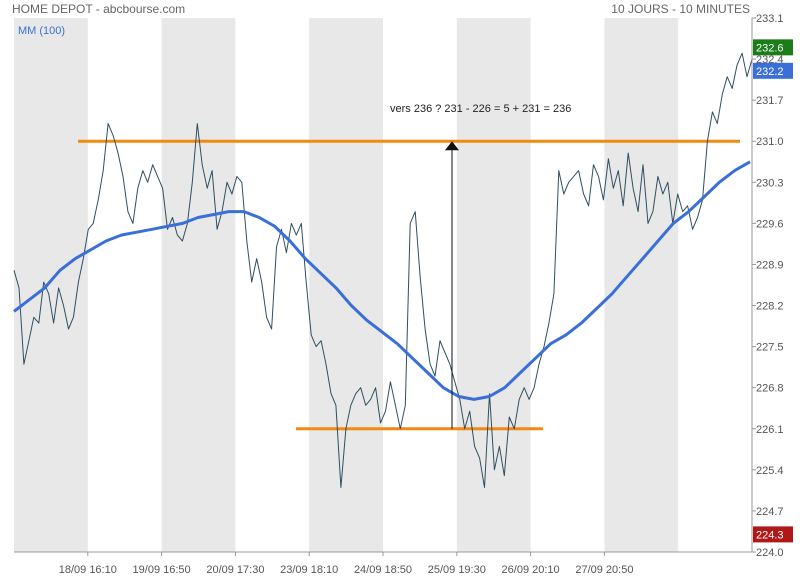 The image size is (800, 580). What do you see at coordinates (770, 553) in the screenshot?
I see `y-tick-label: 224.0` at bounding box center [770, 553].